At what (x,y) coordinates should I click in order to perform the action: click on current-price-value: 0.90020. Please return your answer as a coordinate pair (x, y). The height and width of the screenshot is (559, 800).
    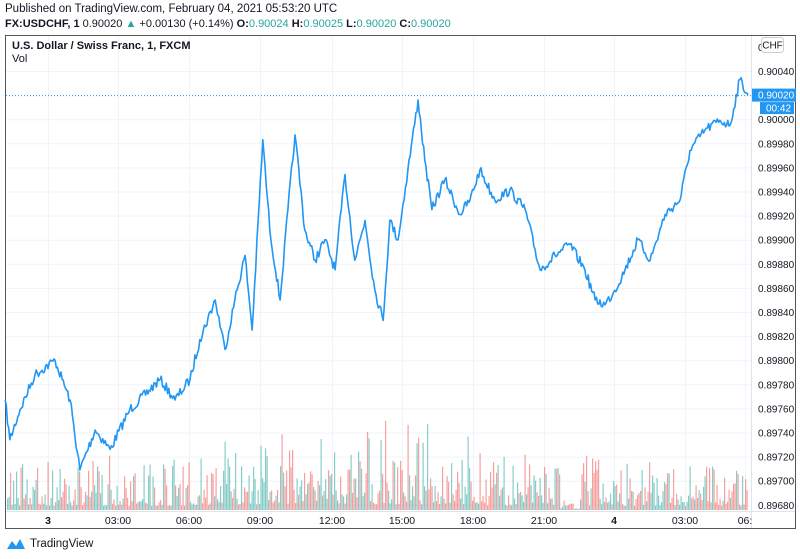
    Looking at the image, I should click on (776, 96).